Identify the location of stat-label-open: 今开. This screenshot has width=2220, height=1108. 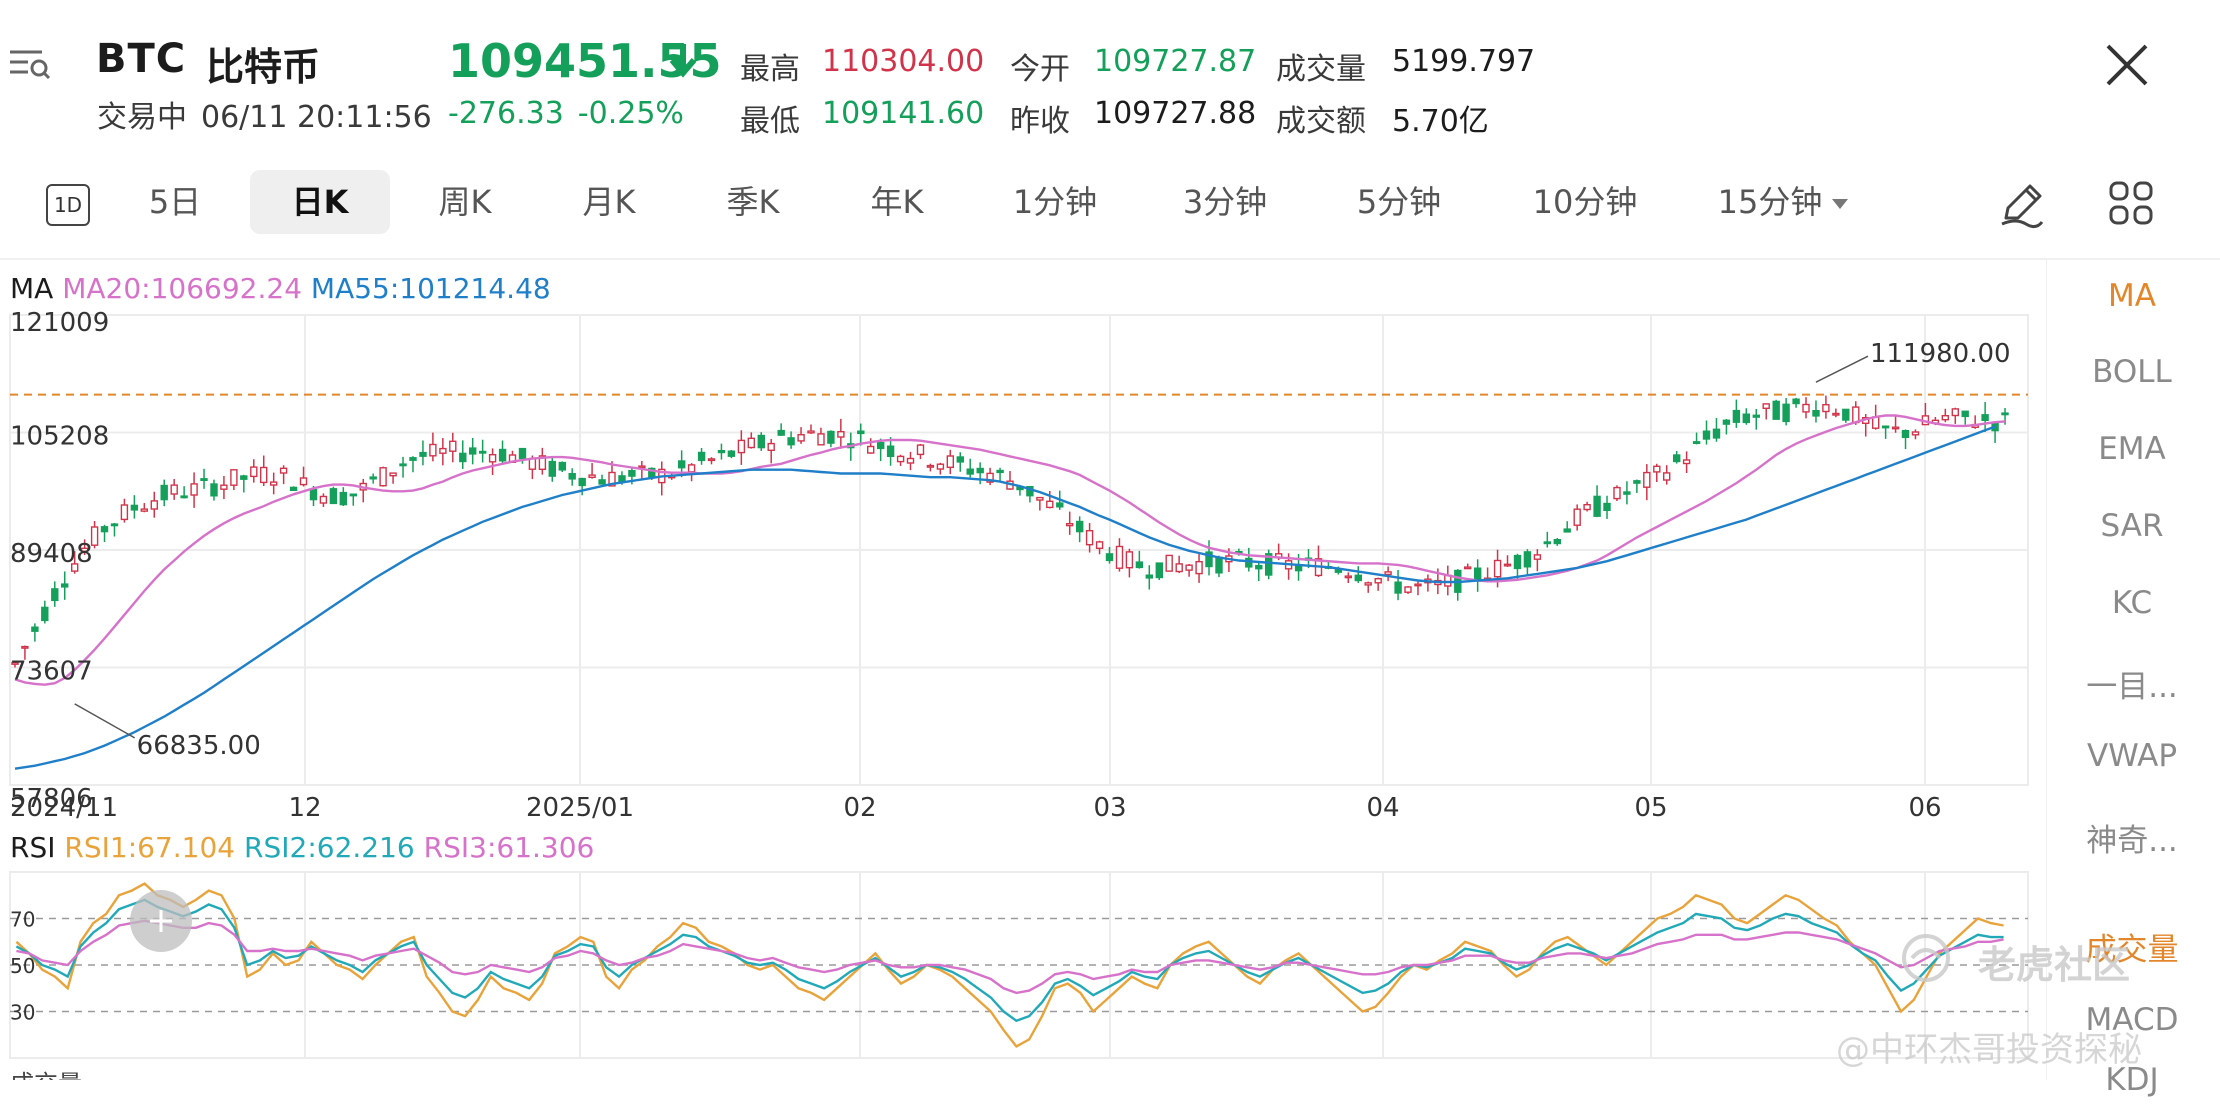
(1040, 69).